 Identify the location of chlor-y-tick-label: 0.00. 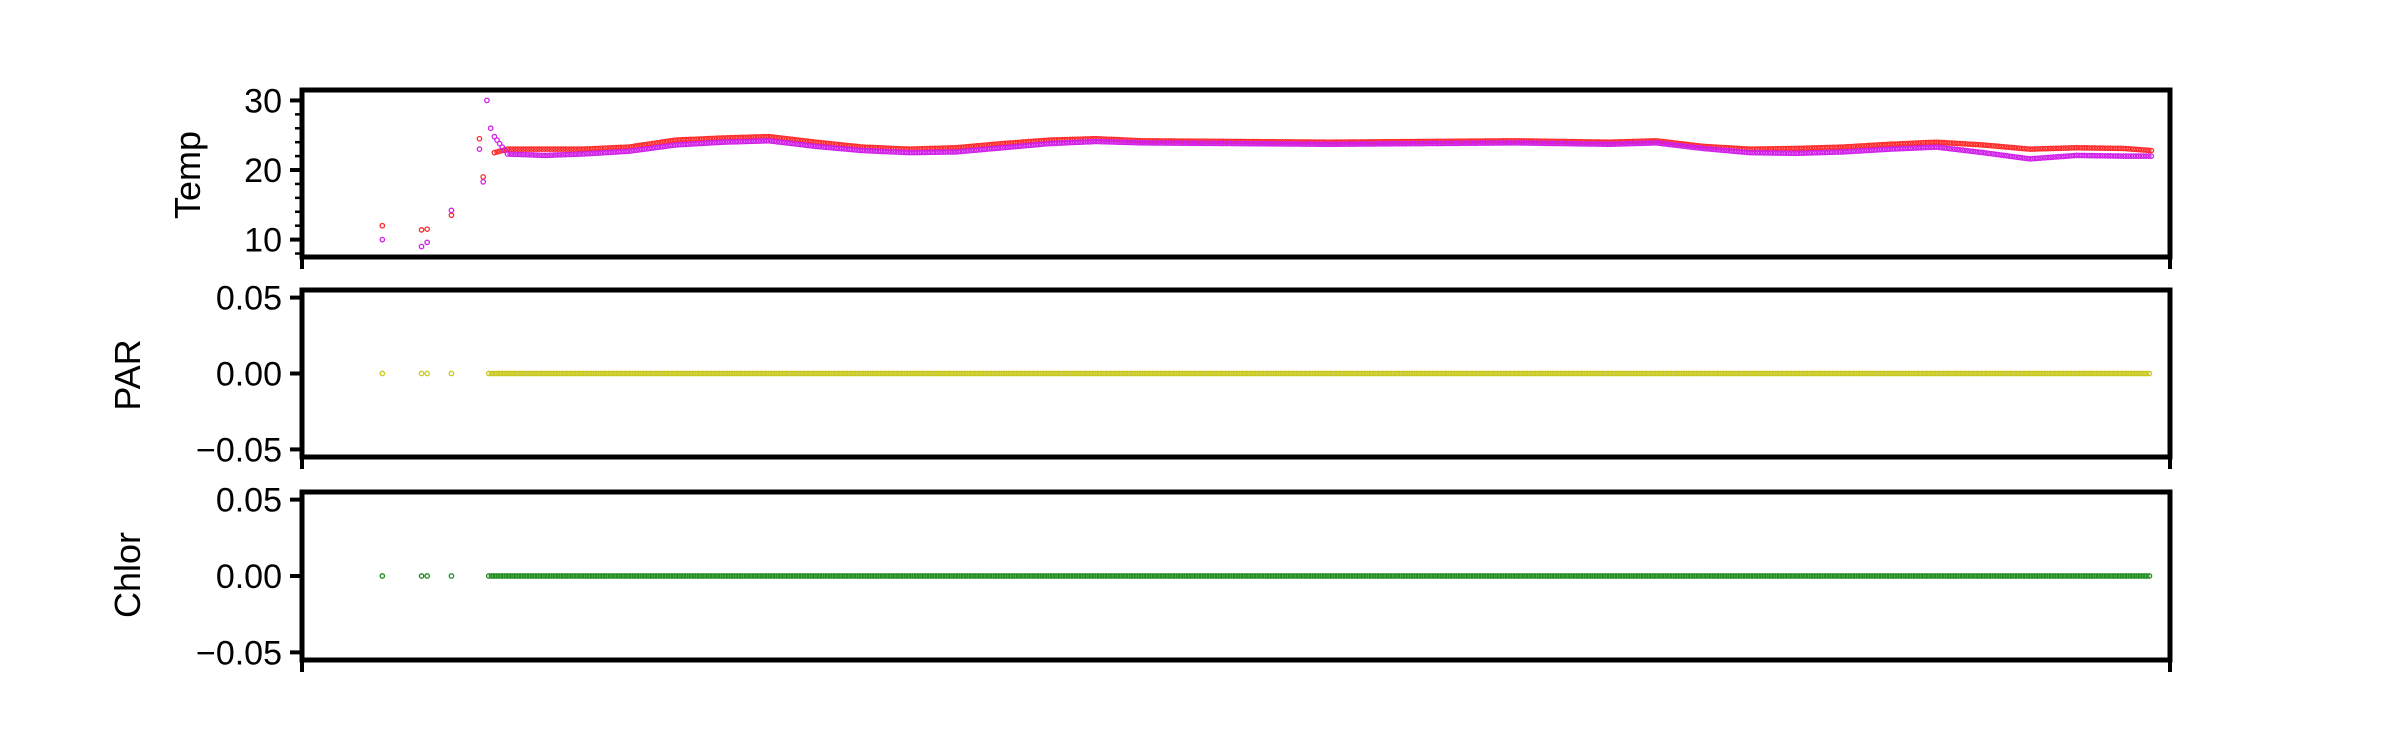
(249, 577).